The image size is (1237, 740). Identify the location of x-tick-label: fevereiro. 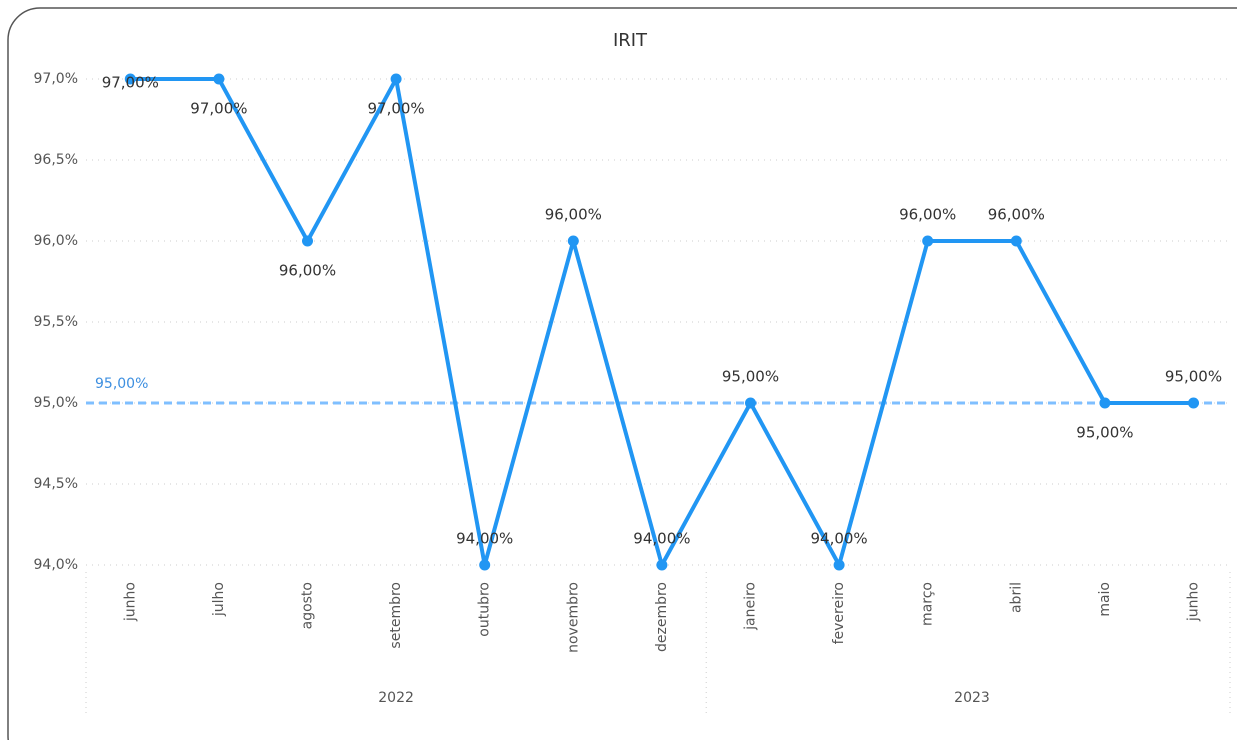
(839, 613).